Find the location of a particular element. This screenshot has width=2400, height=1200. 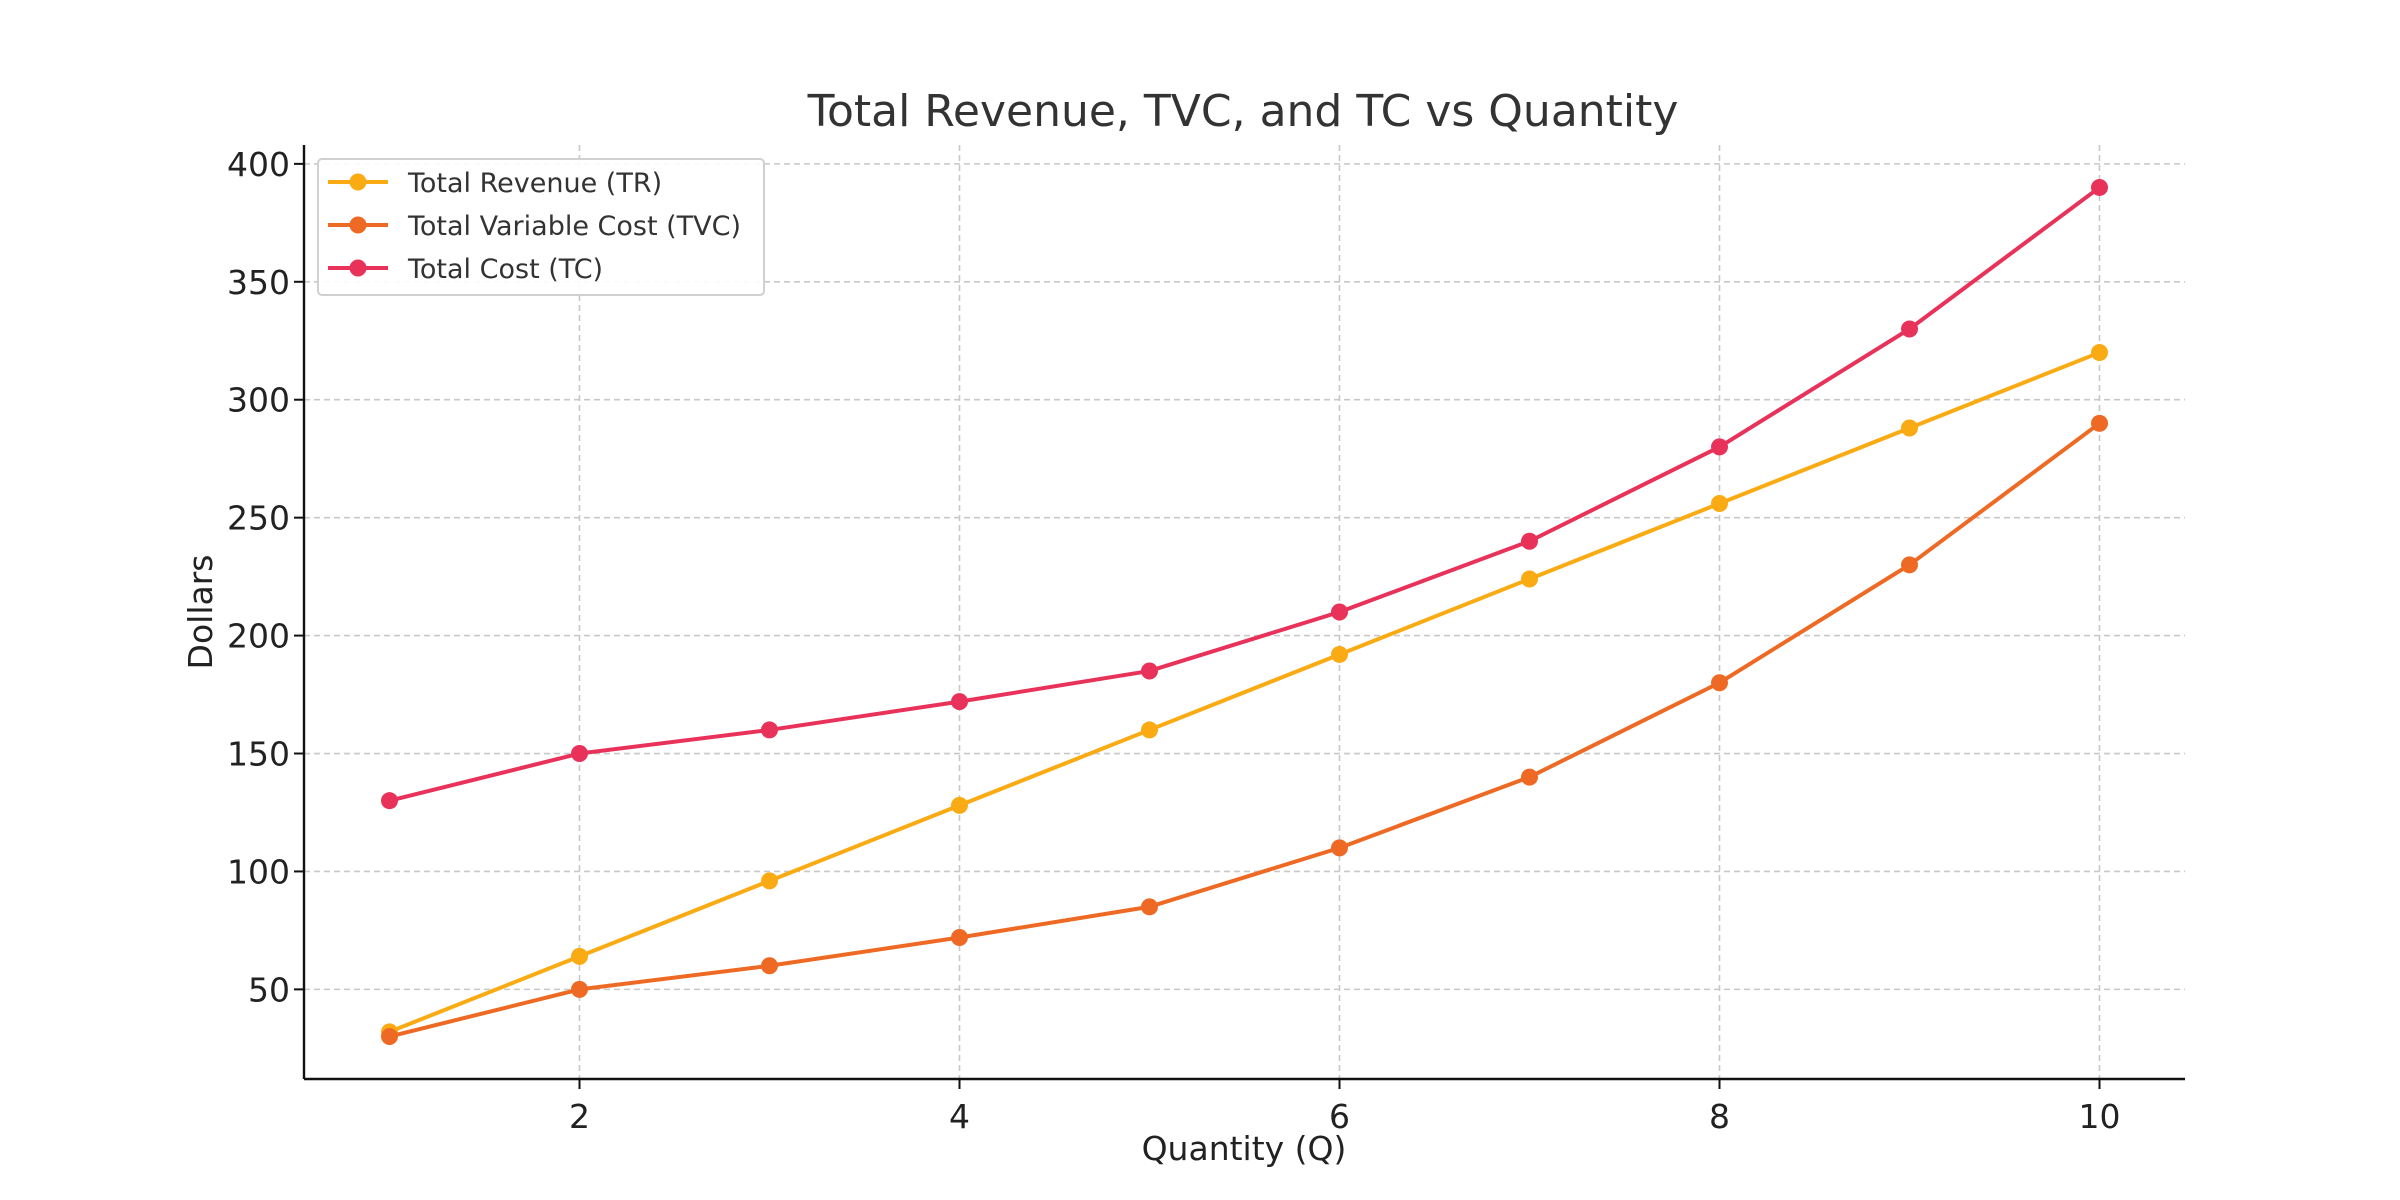

y-tick-label: 100 is located at coordinates (258, 871).